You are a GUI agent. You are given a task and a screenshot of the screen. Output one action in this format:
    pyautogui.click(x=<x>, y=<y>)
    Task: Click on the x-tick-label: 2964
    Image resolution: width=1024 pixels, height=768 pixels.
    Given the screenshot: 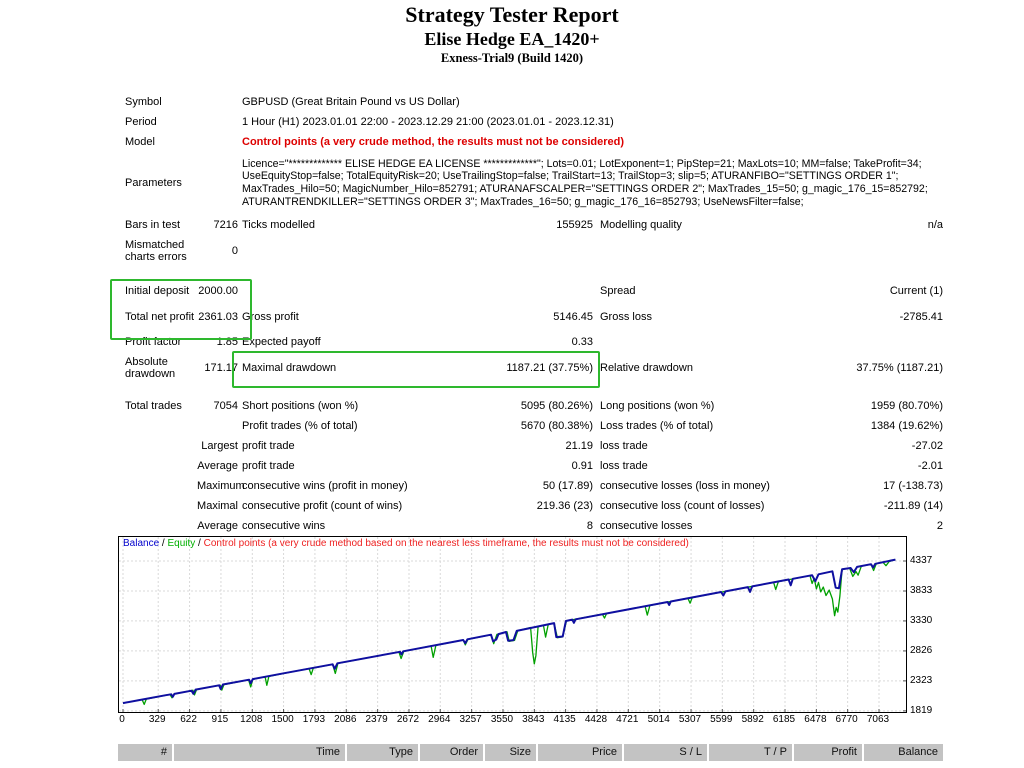 What is the action you would take?
    pyautogui.click(x=439, y=719)
    